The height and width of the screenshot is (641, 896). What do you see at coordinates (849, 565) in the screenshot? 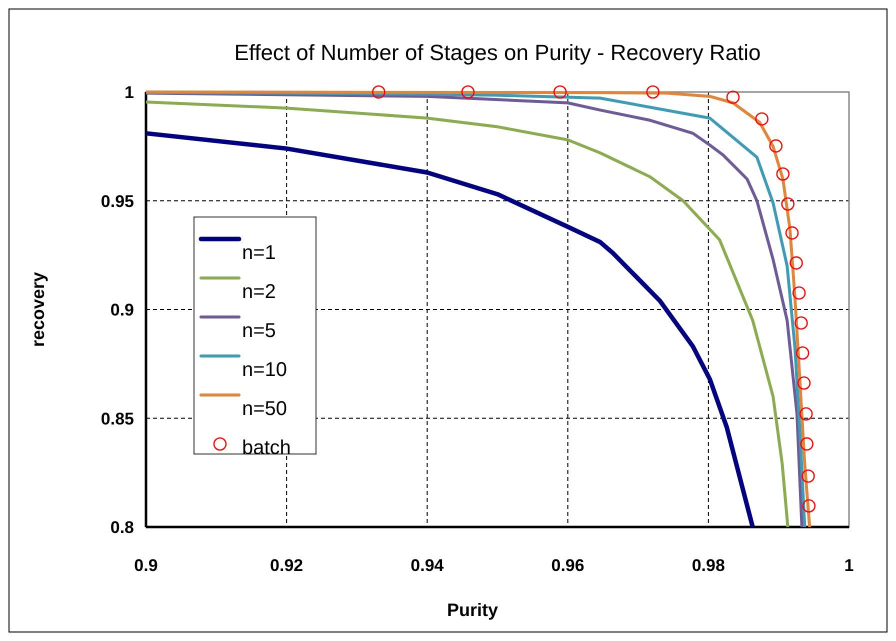
I see `x-tick-label: 1` at bounding box center [849, 565].